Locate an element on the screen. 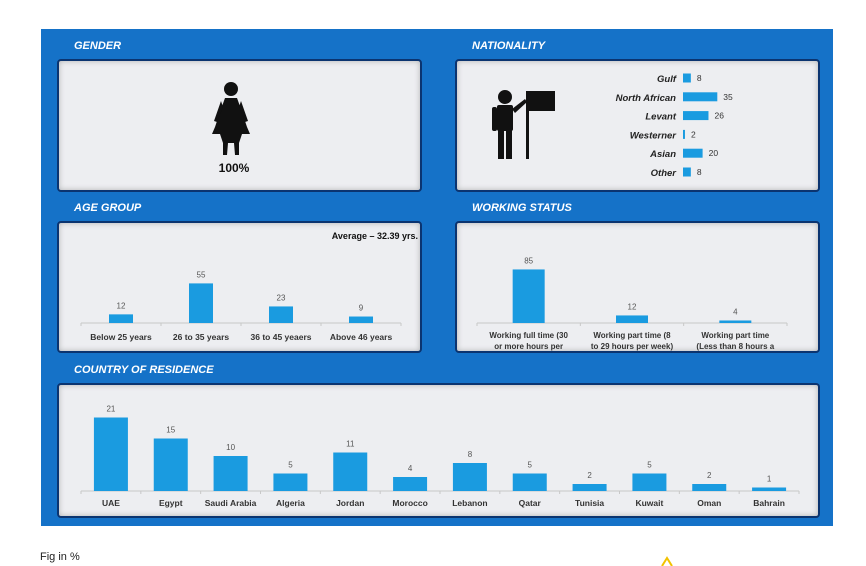 This screenshot has width=866, height=566. data-label: 21 is located at coordinates (110, 409).